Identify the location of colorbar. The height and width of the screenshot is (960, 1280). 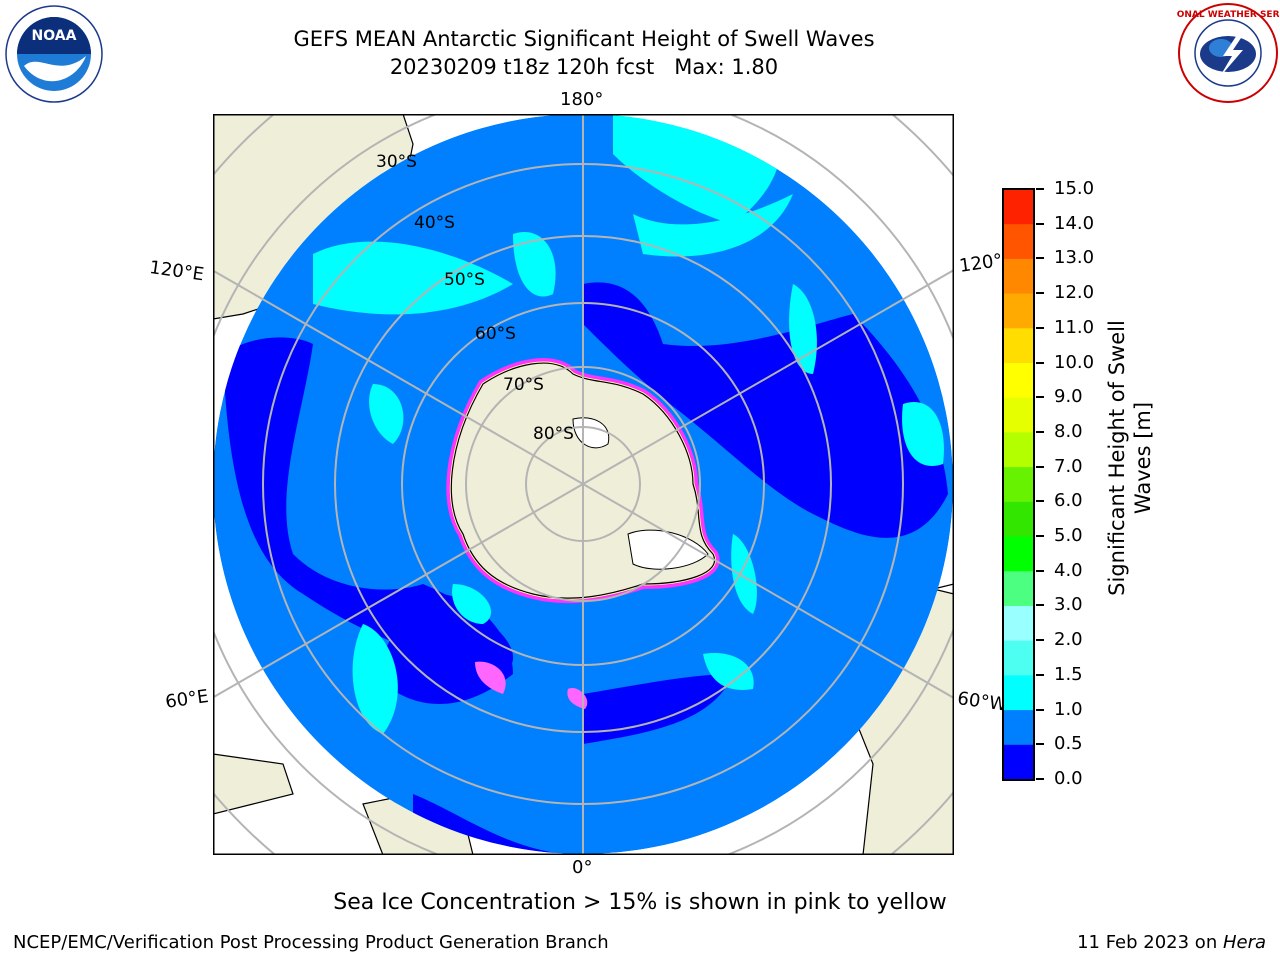
(1018, 484).